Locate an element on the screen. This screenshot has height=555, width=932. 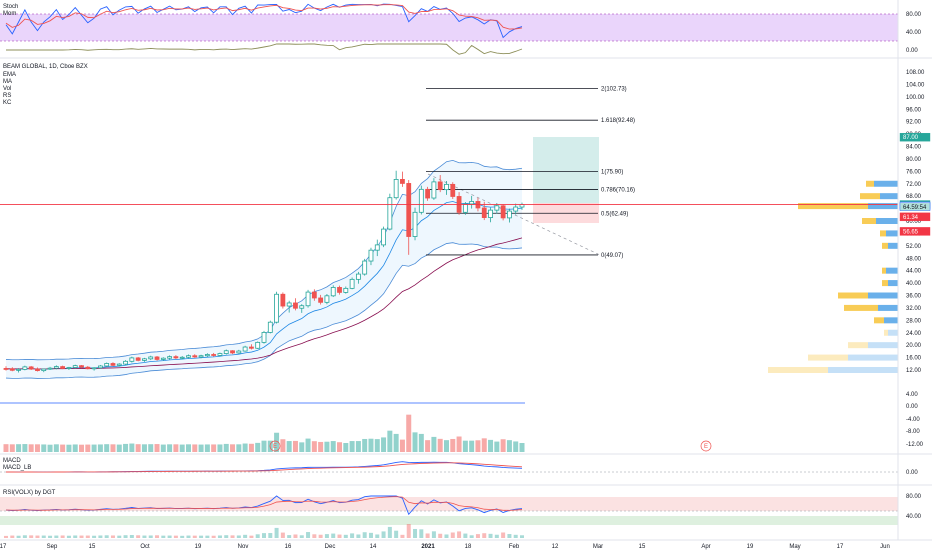
rsi-pane: RSI(VOLX) by DGT 80.00 40.00 is located at coordinates (461, 514).